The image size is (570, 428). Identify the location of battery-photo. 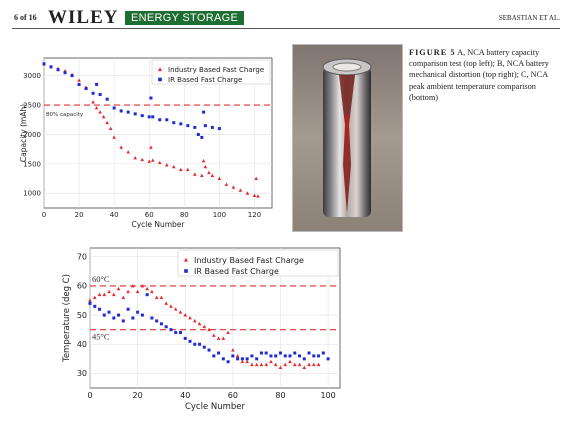
(347, 138).